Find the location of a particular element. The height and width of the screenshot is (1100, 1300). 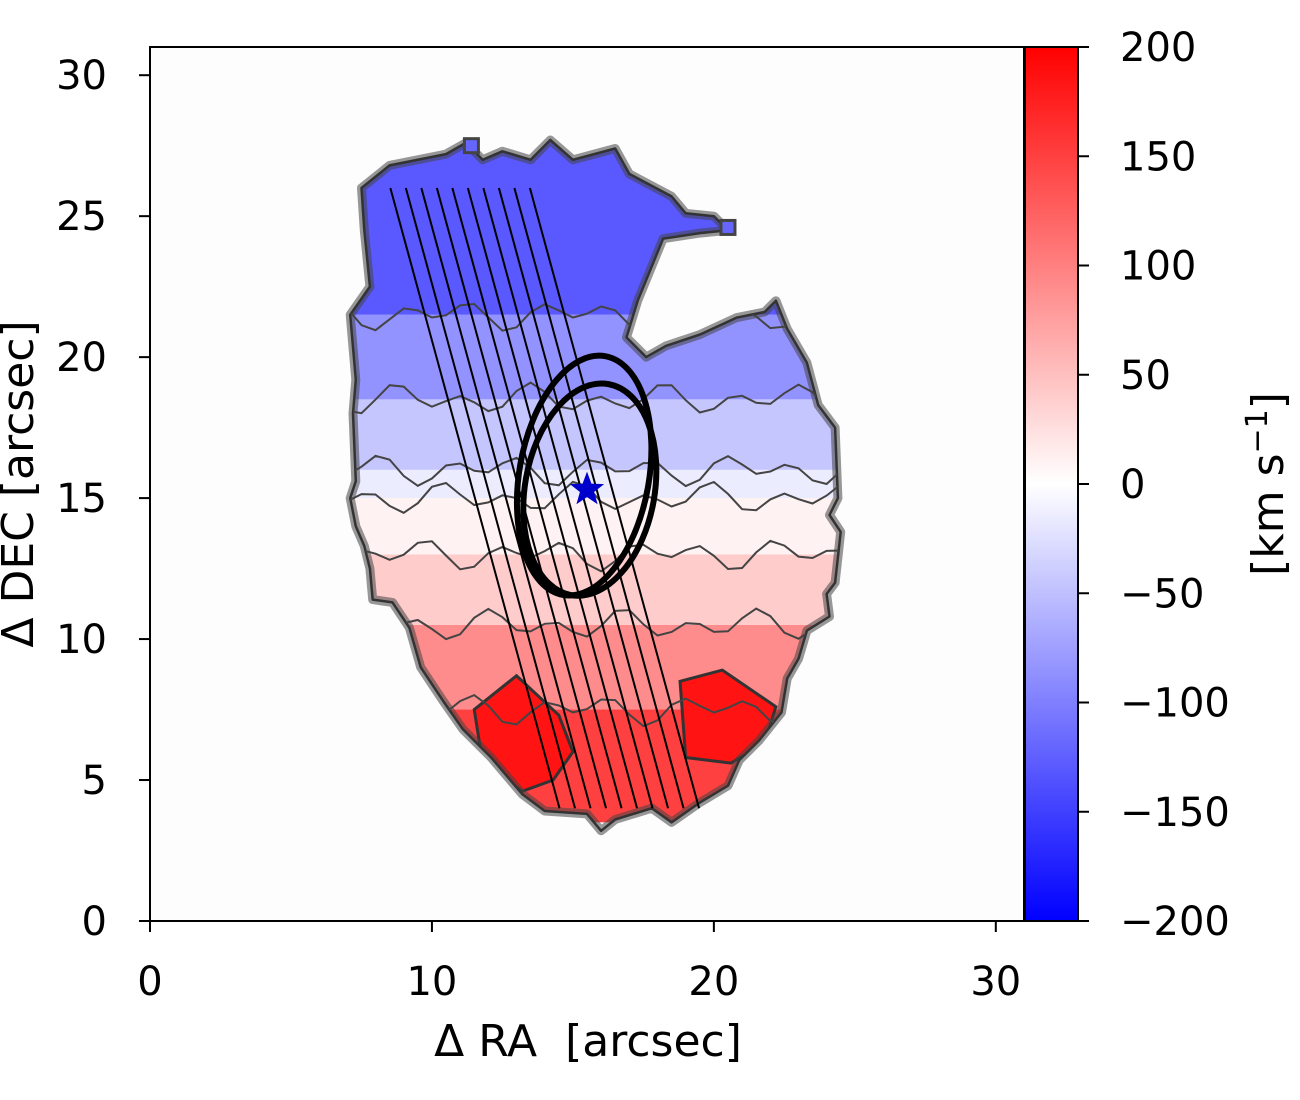

colorbar-label-close: ] is located at coordinates (1268, 400).